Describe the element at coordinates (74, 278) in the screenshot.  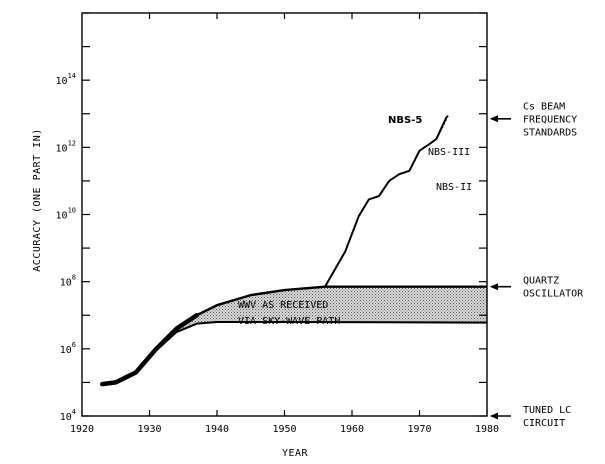
I see `y-tick-exponent: 8` at that location.